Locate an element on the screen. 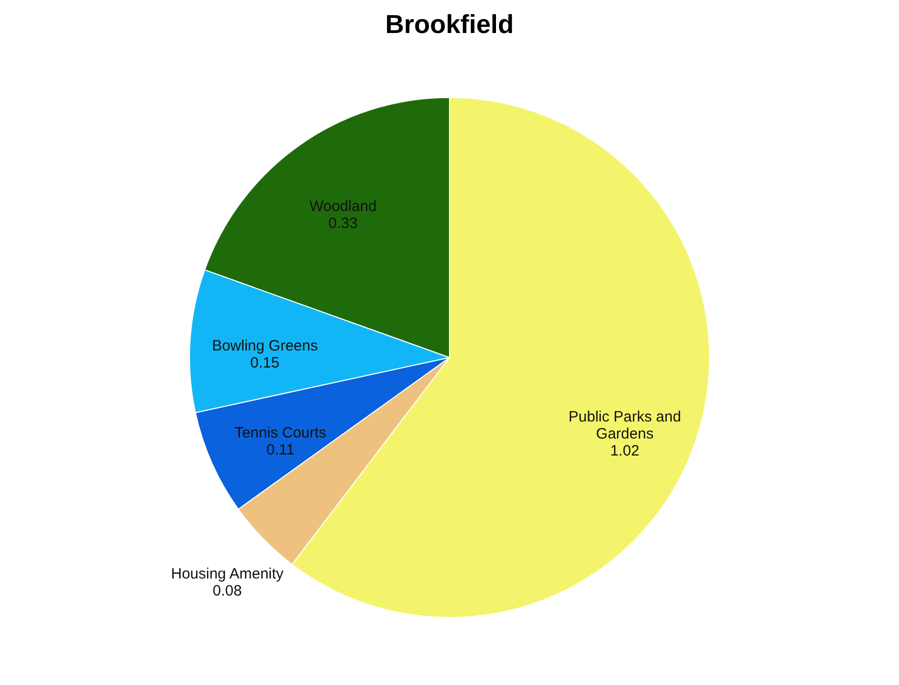 This screenshot has height=685, width=899. slice-label: Tennis Courts is located at coordinates (280, 433).